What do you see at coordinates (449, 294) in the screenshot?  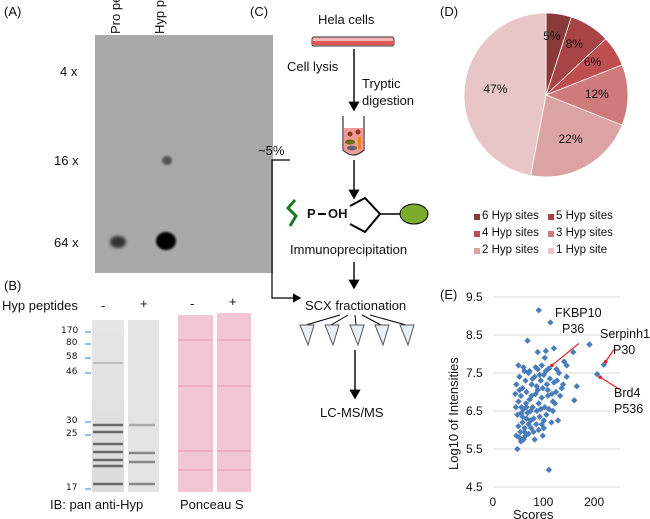 I see `panel-e-label: (E)` at bounding box center [449, 294].